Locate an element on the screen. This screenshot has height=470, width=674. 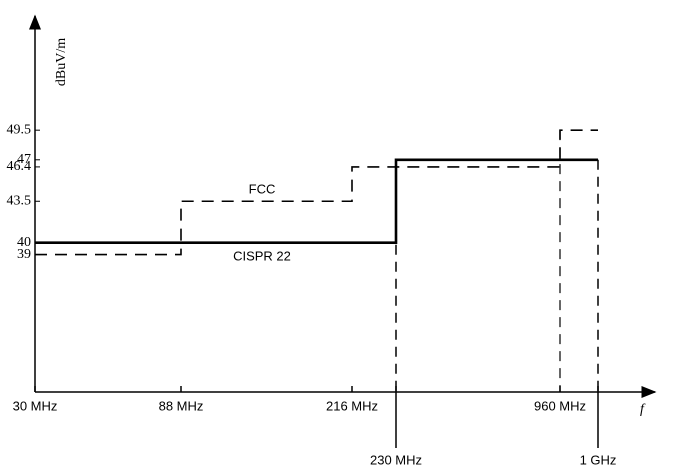
y-tick-label: 47 is located at coordinates (24, 159).